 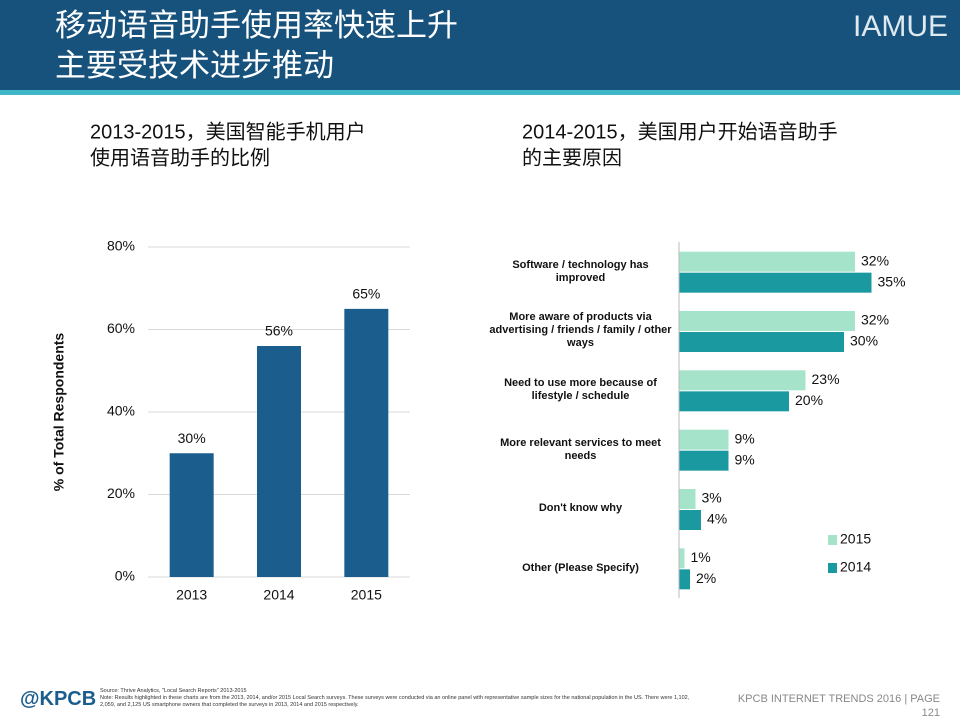 What do you see at coordinates (194, 65) in the screenshot?
I see `title-line: 主要受技术进步推动` at bounding box center [194, 65].